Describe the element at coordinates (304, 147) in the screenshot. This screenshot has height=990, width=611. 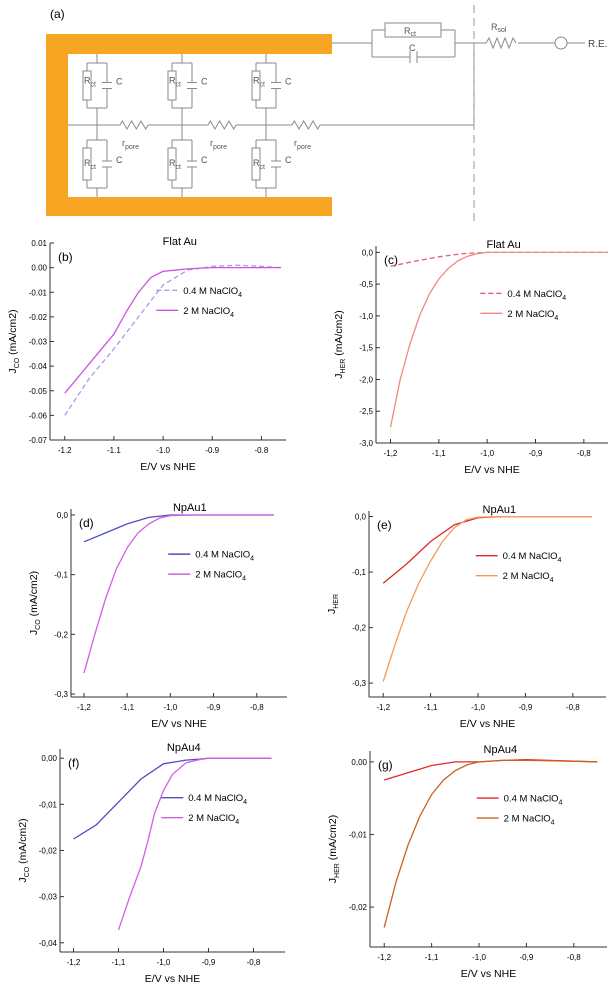
I see `rpore-label-3-sub: pore` at that location.